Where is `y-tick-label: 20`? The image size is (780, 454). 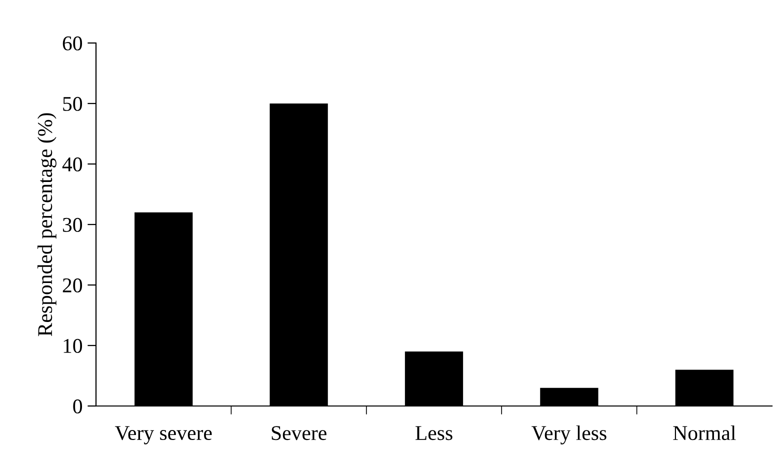 y-tick-label: 20 is located at coordinates (72, 285).